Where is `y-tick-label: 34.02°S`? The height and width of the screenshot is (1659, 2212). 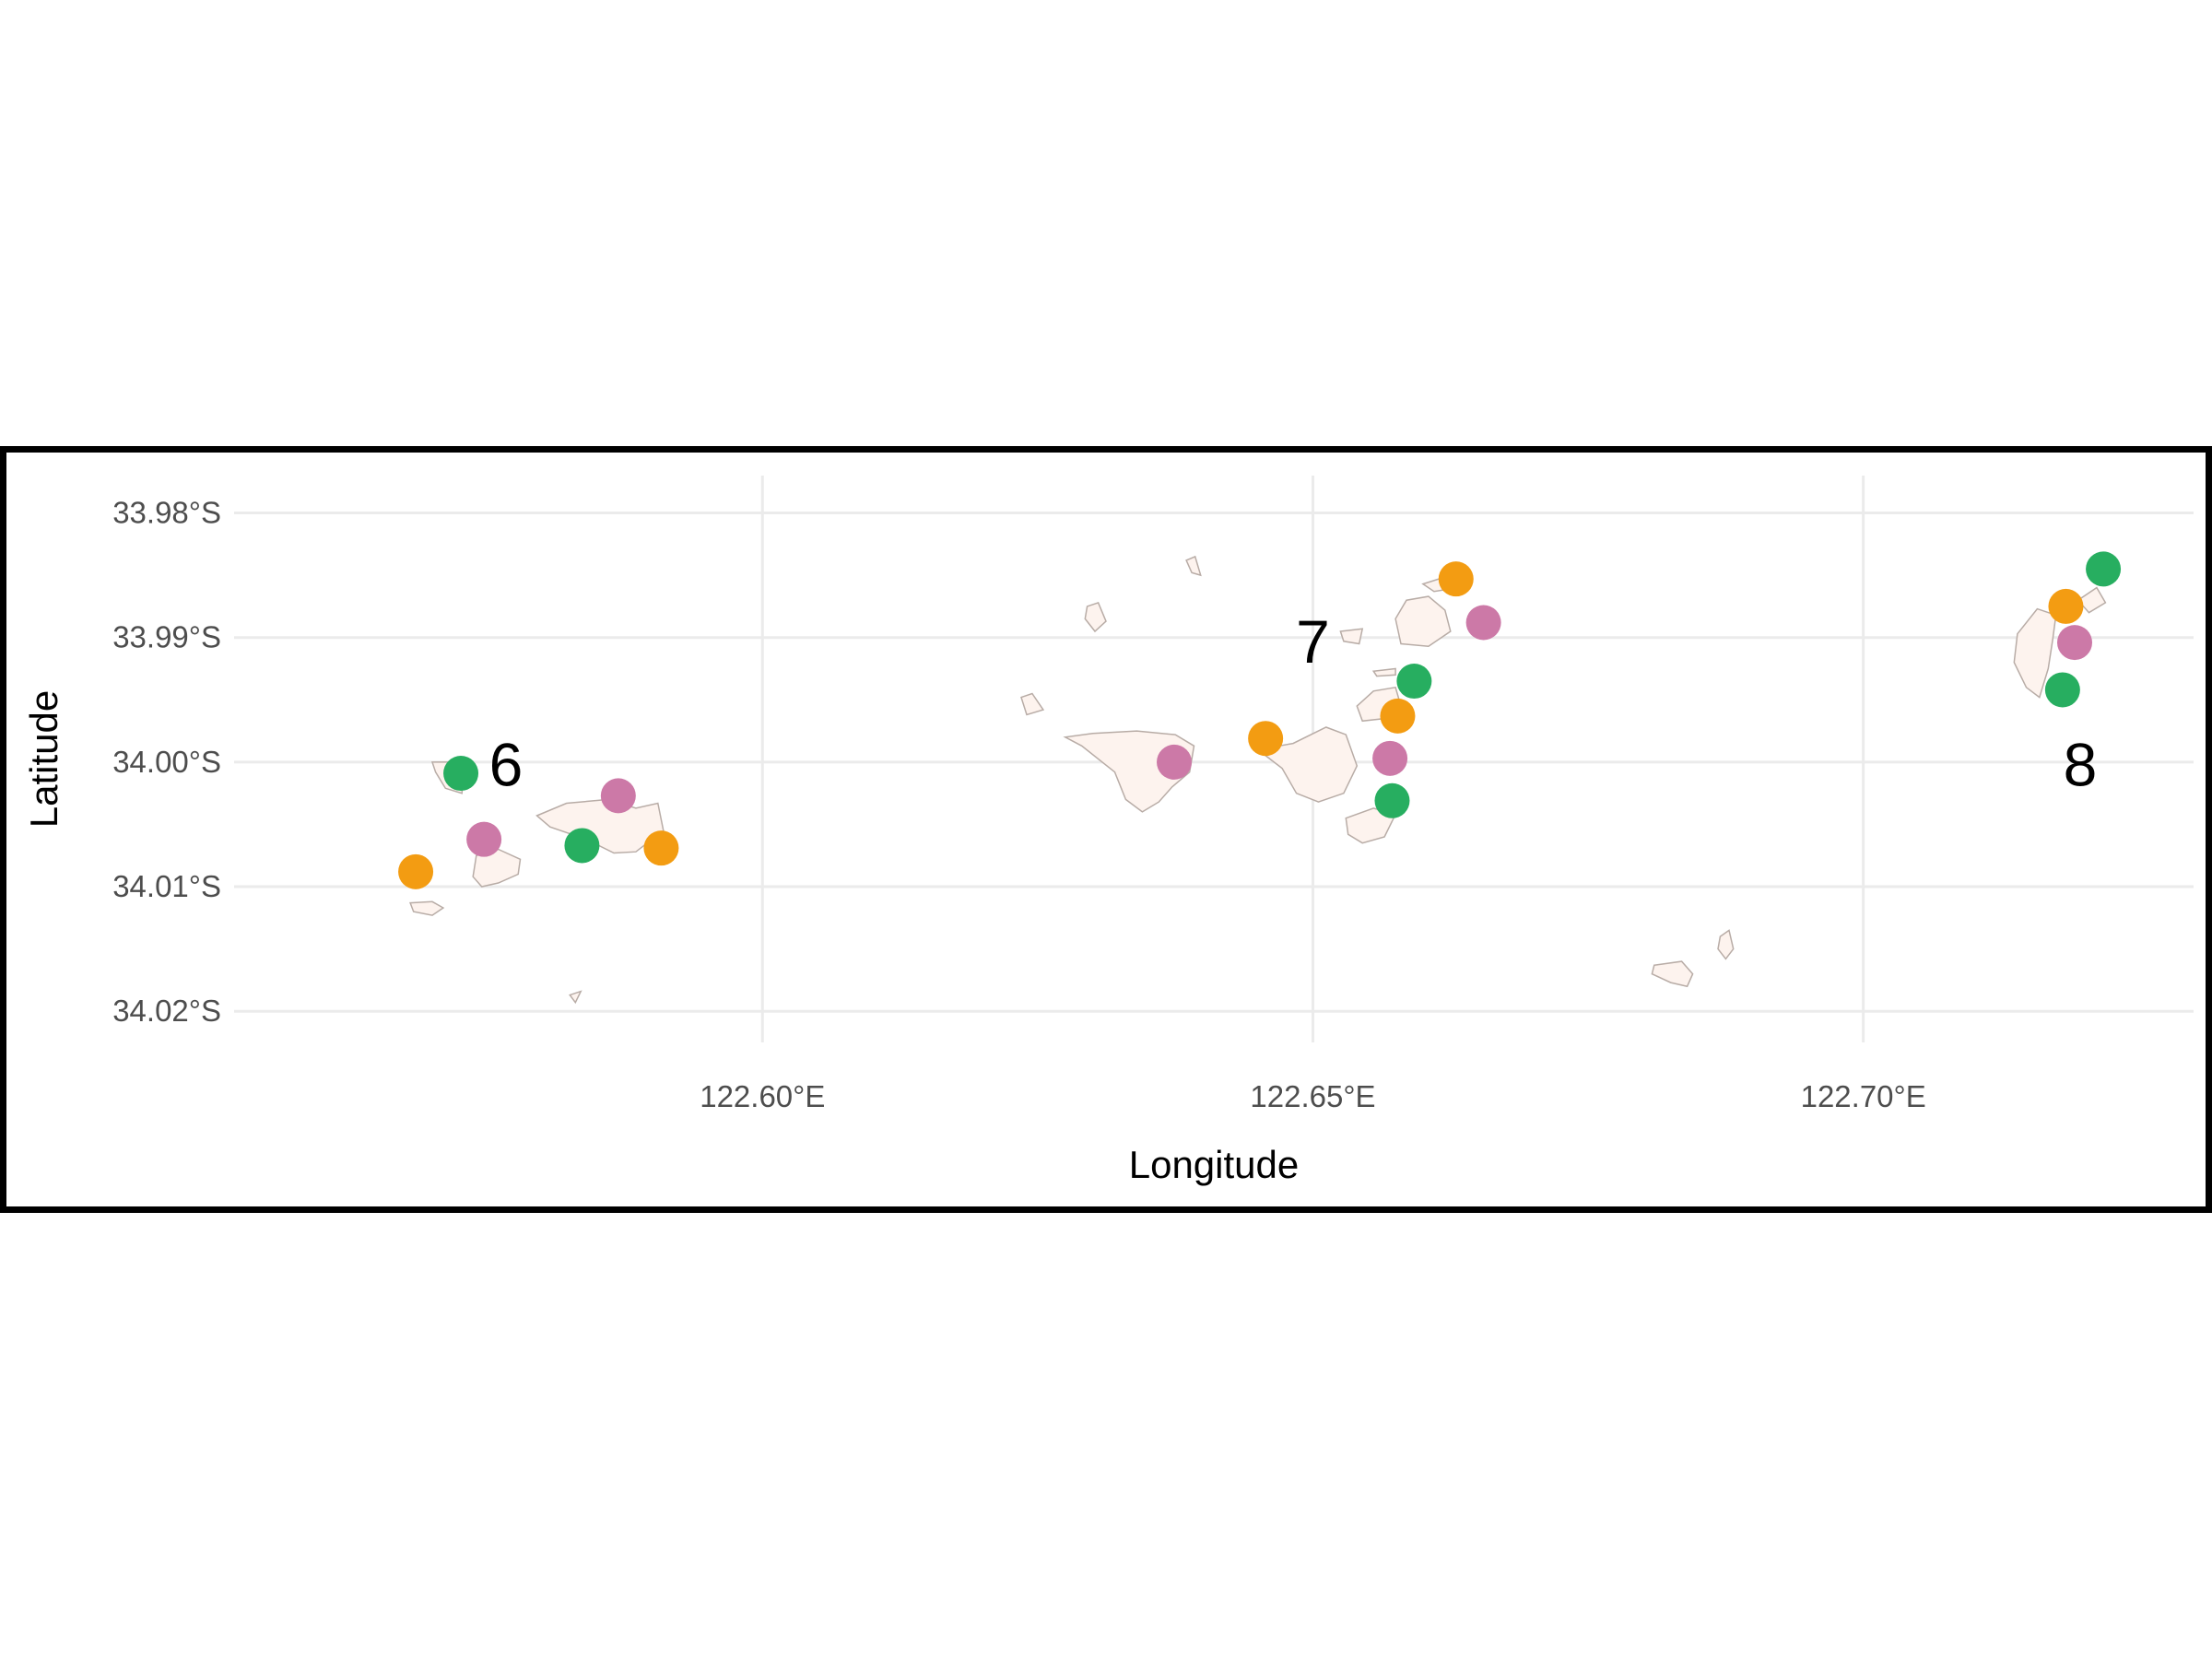 y-tick-label: 34.02°S is located at coordinates (166, 1011).